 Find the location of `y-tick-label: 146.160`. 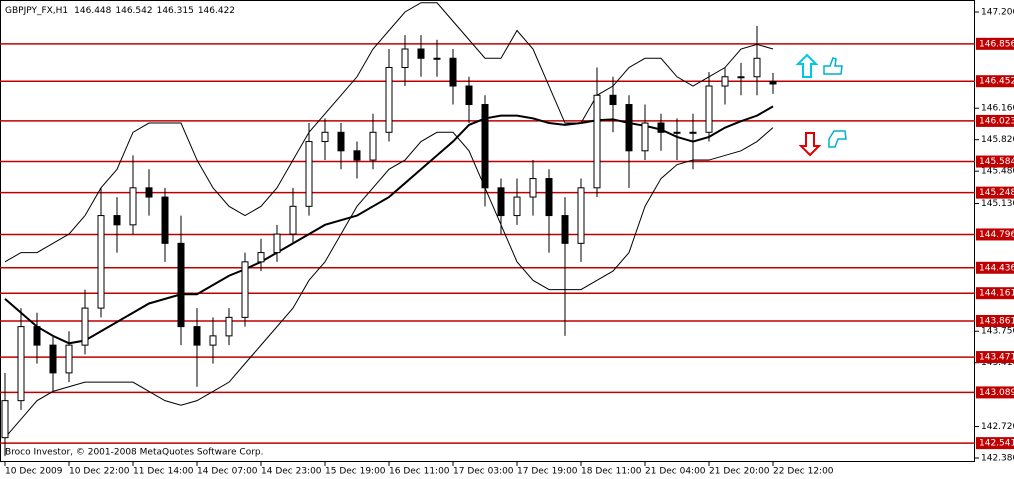

y-tick-label: 146.160 is located at coordinates (997, 109).